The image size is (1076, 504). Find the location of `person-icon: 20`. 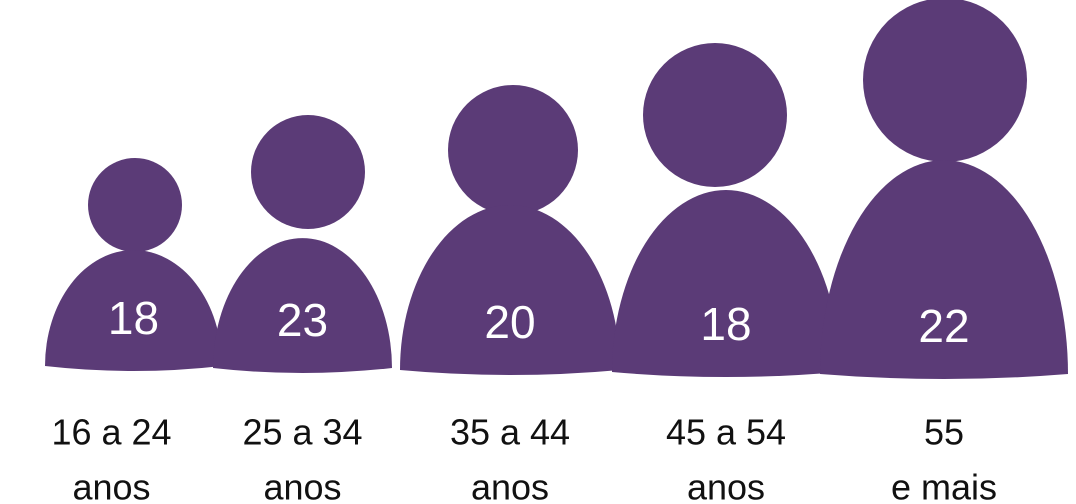

person-icon: 20 is located at coordinates (510, 230).